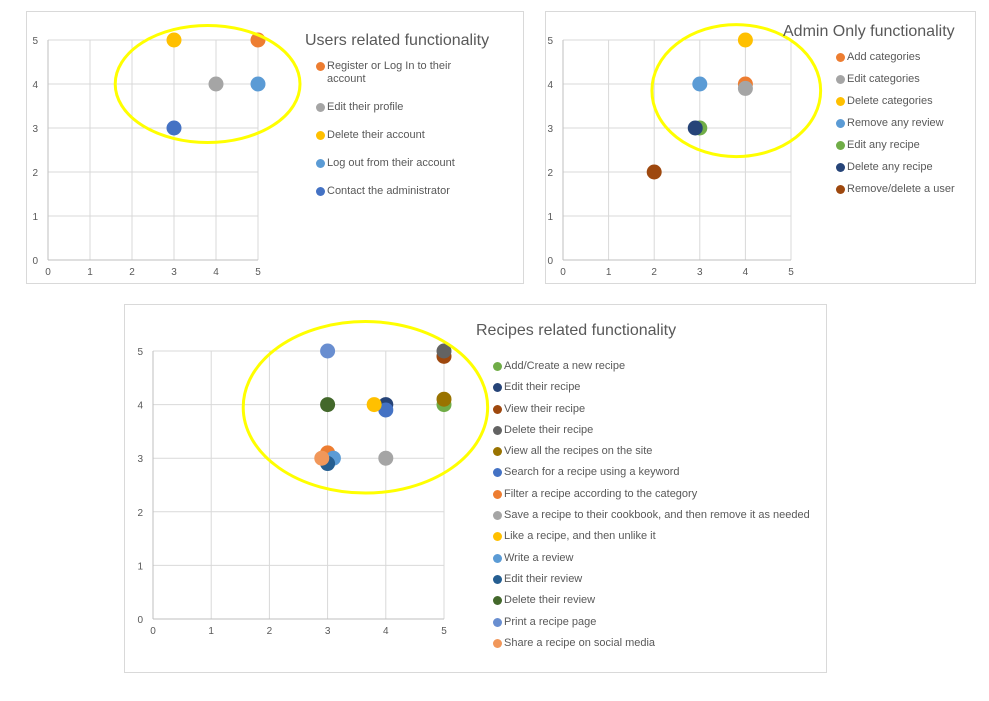  Describe the element at coordinates (658, 643) in the screenshot. I see `legend-item: Share a recipe on social media` at that location.